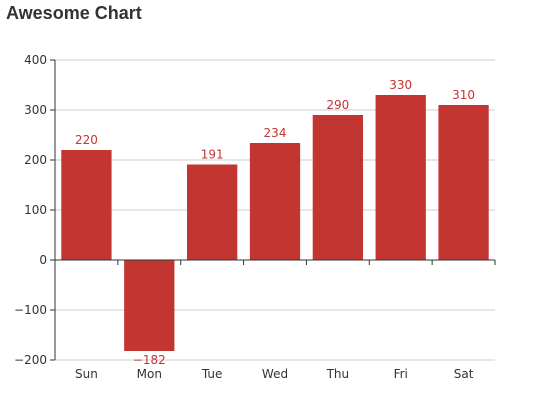 The width and height of the screenshot is (550, 420). I want to click on chart-title: Awesome Chart, so click(74, 13).